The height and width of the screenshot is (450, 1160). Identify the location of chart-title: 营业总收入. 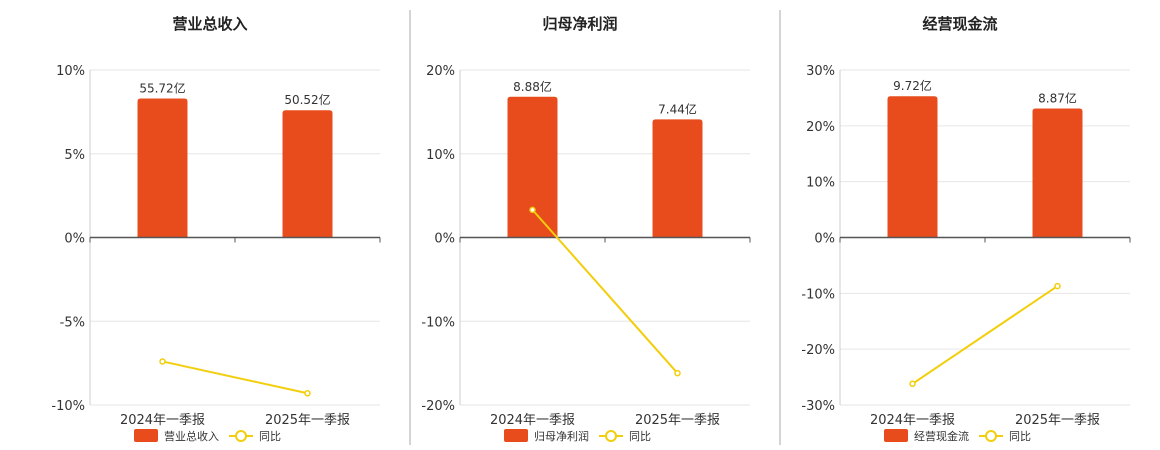
(209, 24).